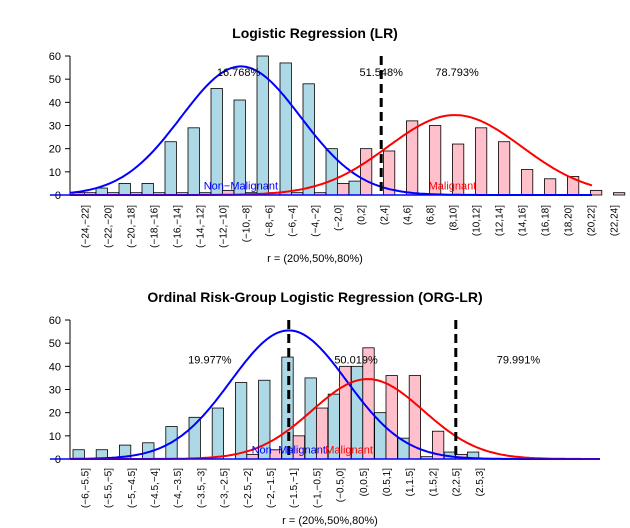 This screenshot has height=528, width=630. What do you see at coordinates (271, 488) in the screenshot?
I see `x-tick-label: (−2,−1.5]` at bounding box center [271, 488].